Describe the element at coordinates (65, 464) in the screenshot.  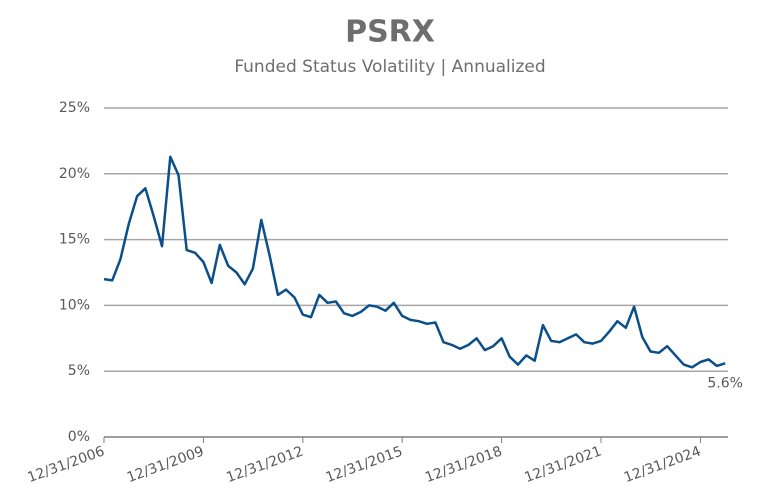
I see `x-tick-label: 12/31/2006` at that location.